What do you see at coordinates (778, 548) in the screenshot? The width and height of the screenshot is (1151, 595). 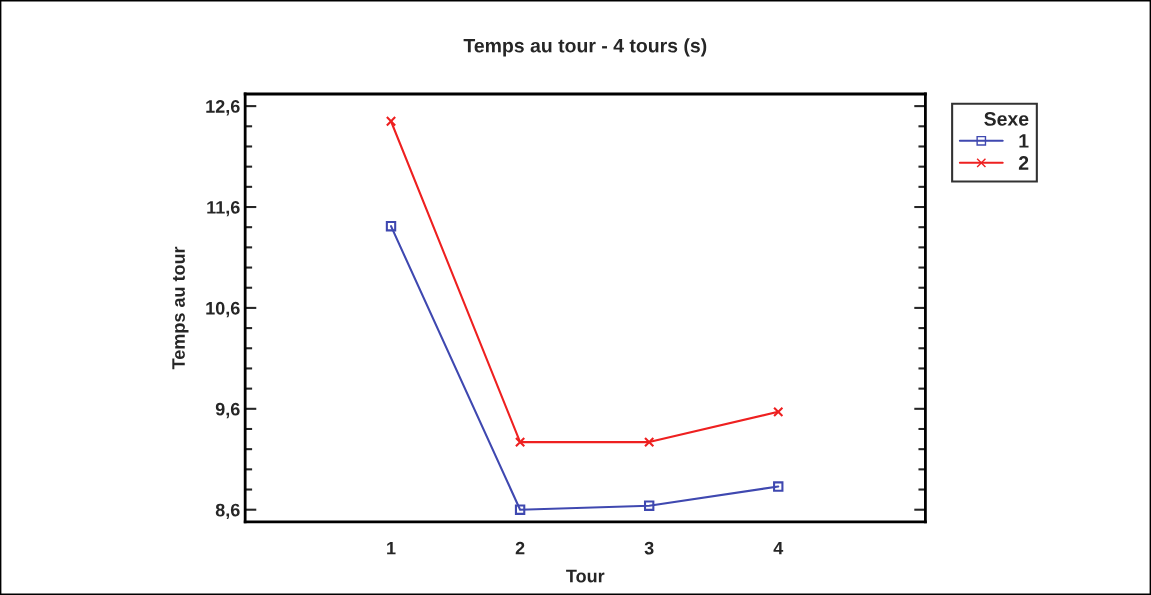 I see `x-tick-label: 4` at bounding box center [778, 548].